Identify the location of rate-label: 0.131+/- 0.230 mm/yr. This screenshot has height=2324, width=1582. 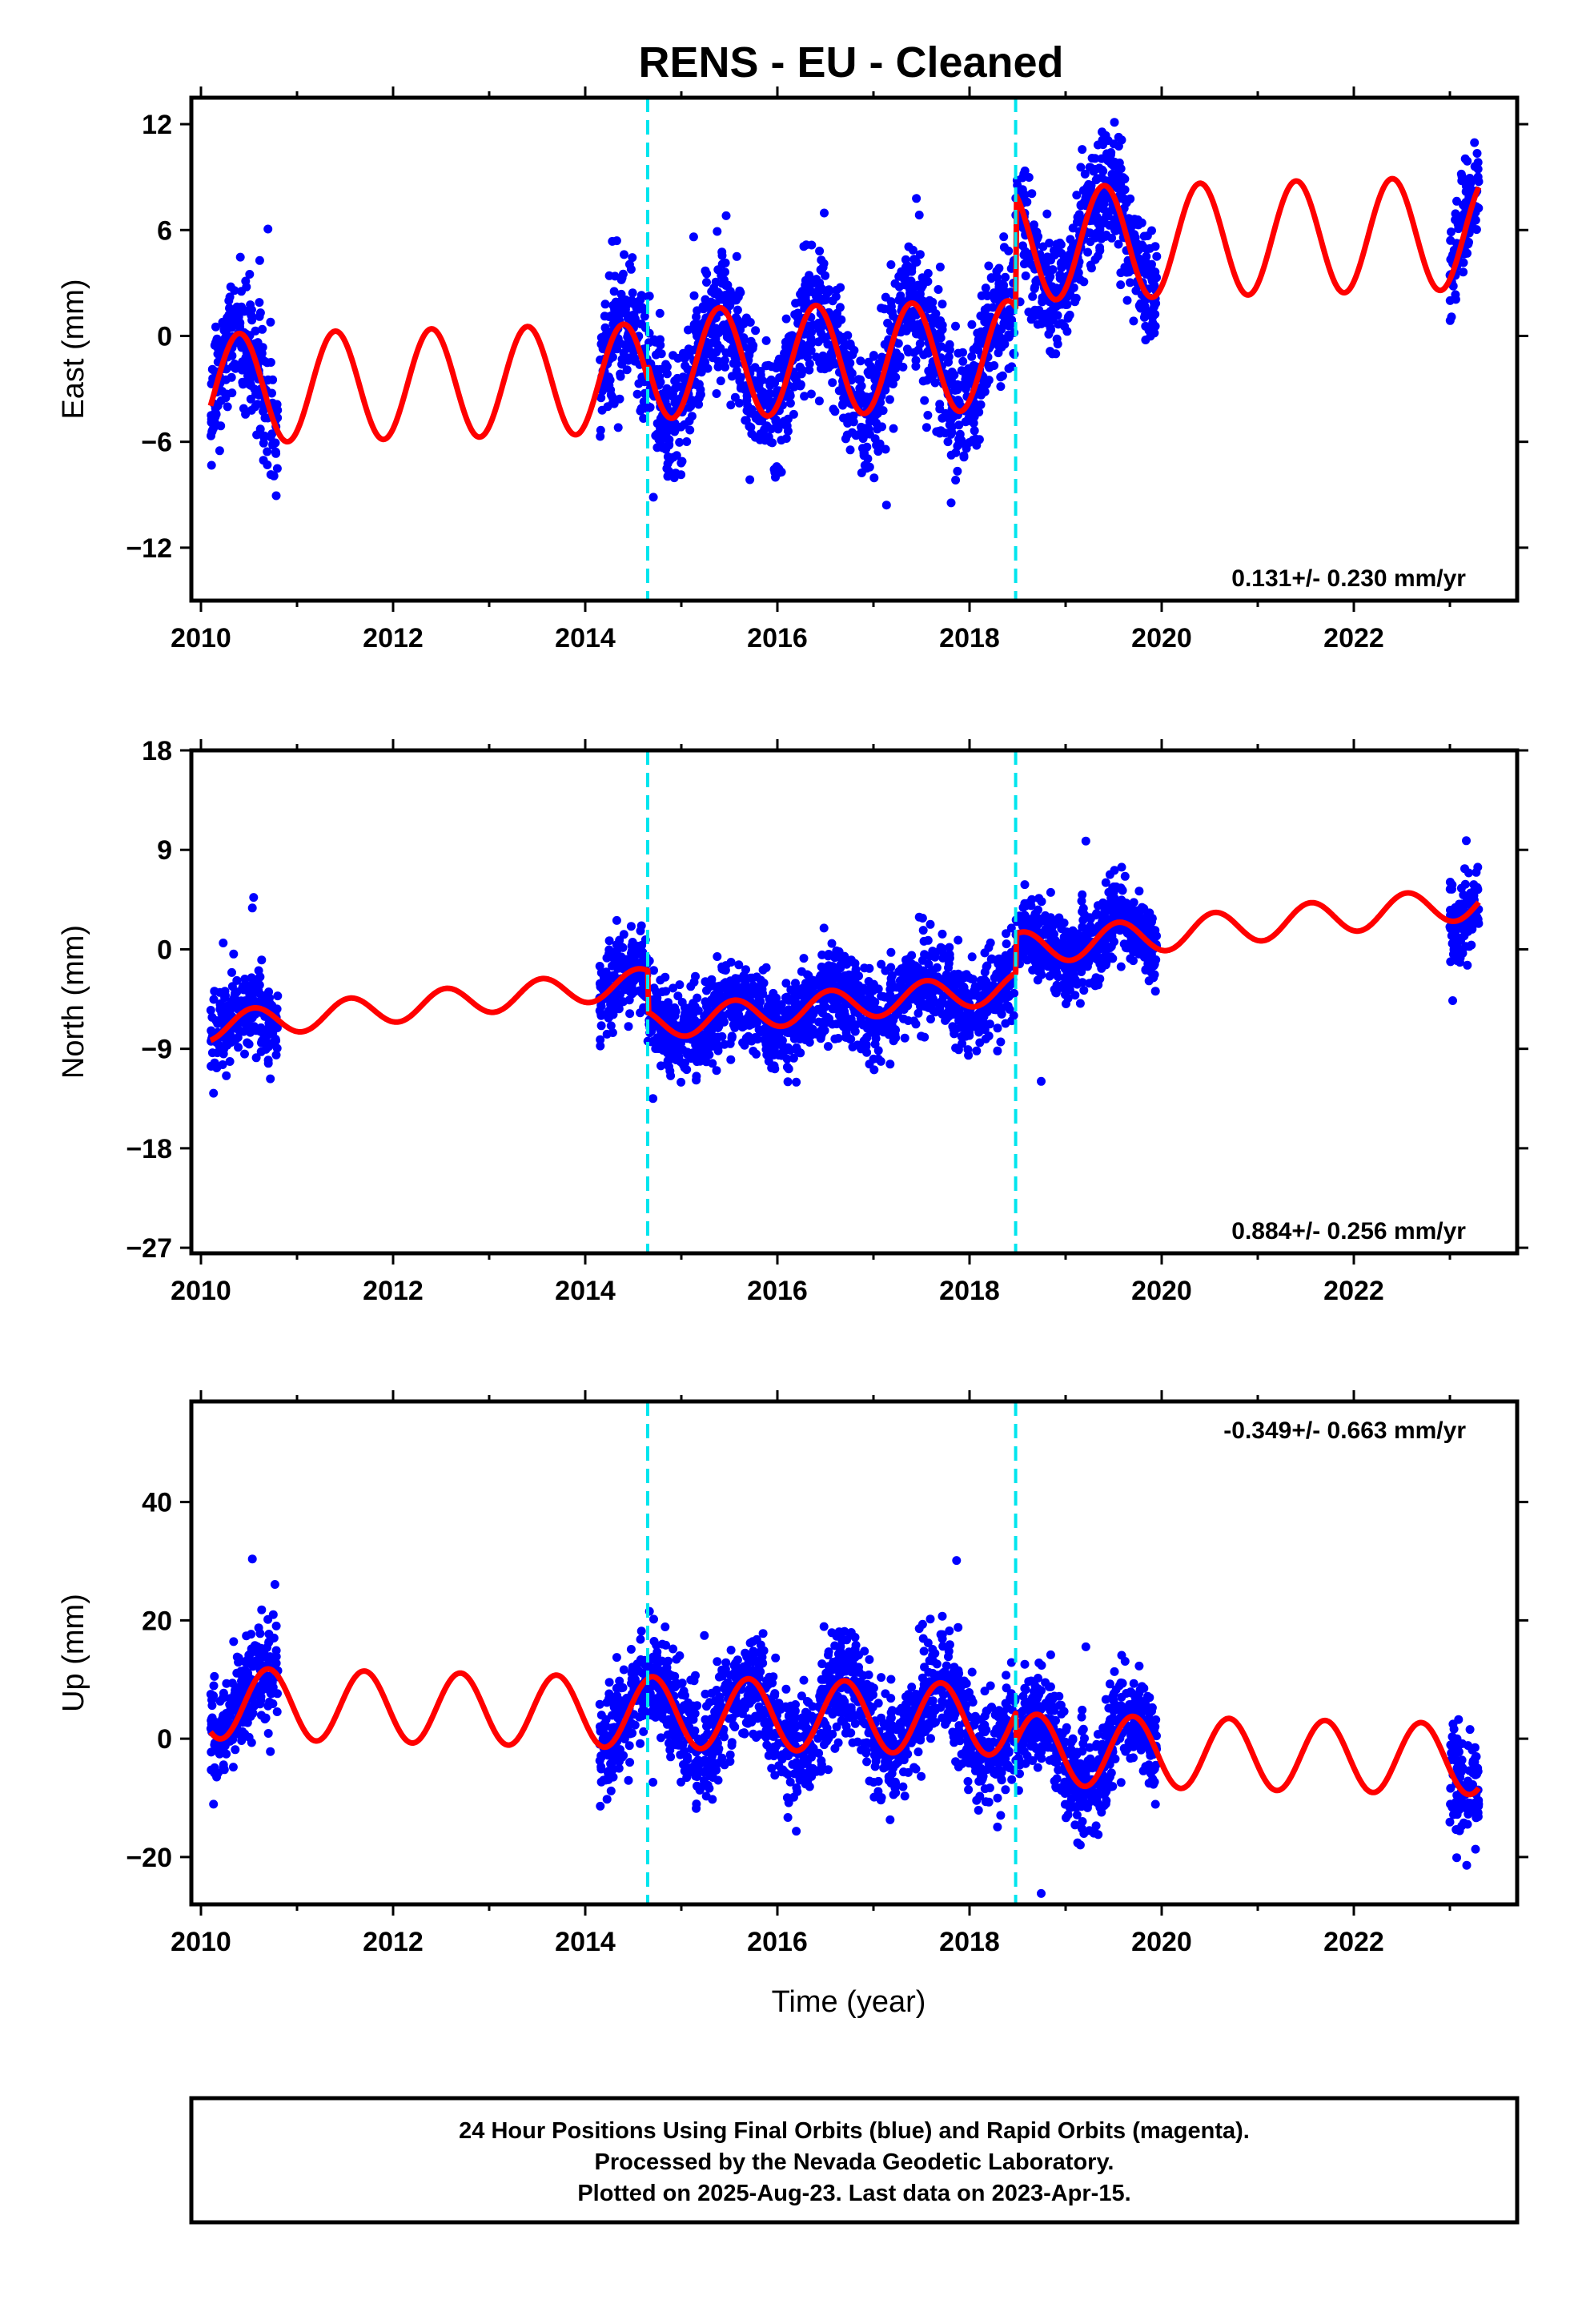
(1349, 578).